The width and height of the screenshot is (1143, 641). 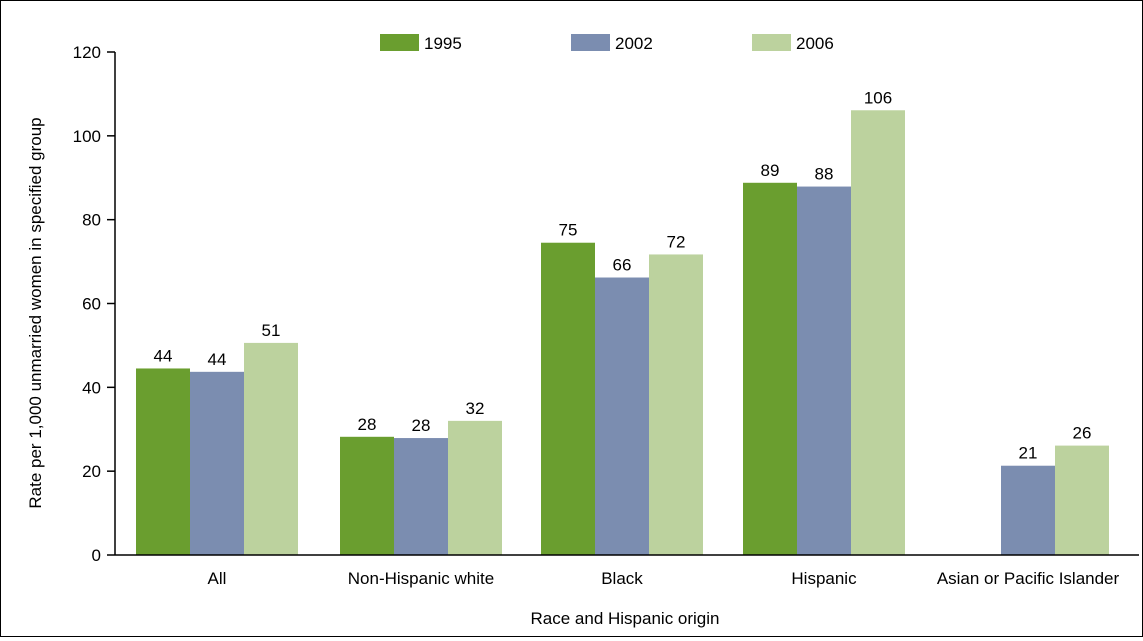 I want to click on legend: 1995 2002 2006, so click(x=607, y=43).